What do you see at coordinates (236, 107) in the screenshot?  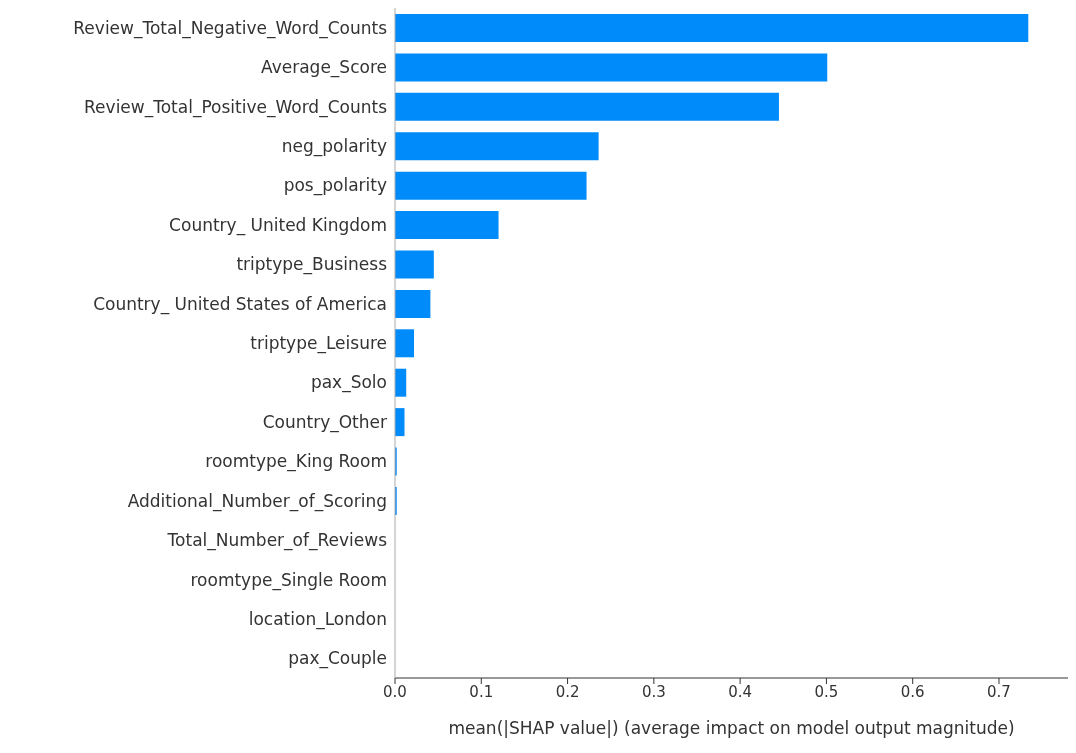 I see `y-tick-label: Review_Total_Positive_Word_Counts` at bounding box center [236, 107].